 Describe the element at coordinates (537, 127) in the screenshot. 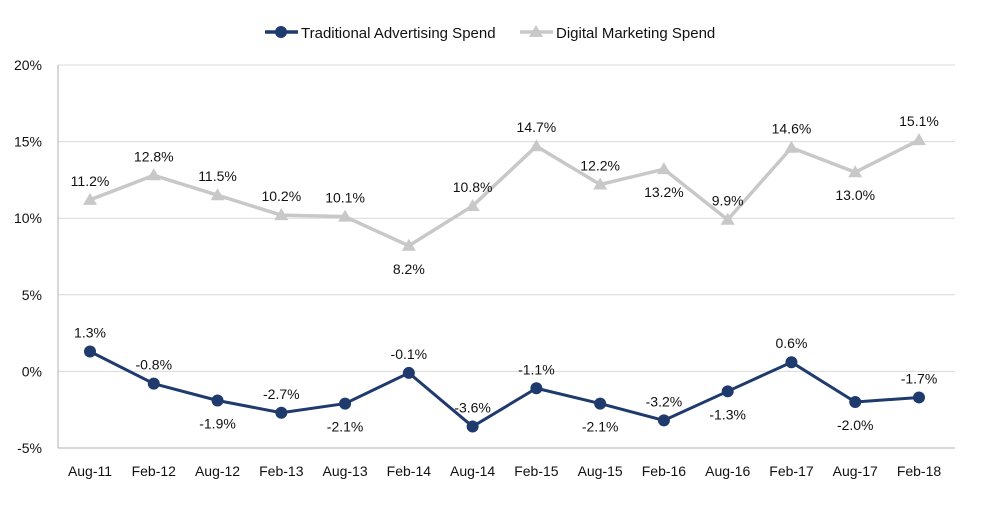

I see `data-label: 14.7%` at that location.